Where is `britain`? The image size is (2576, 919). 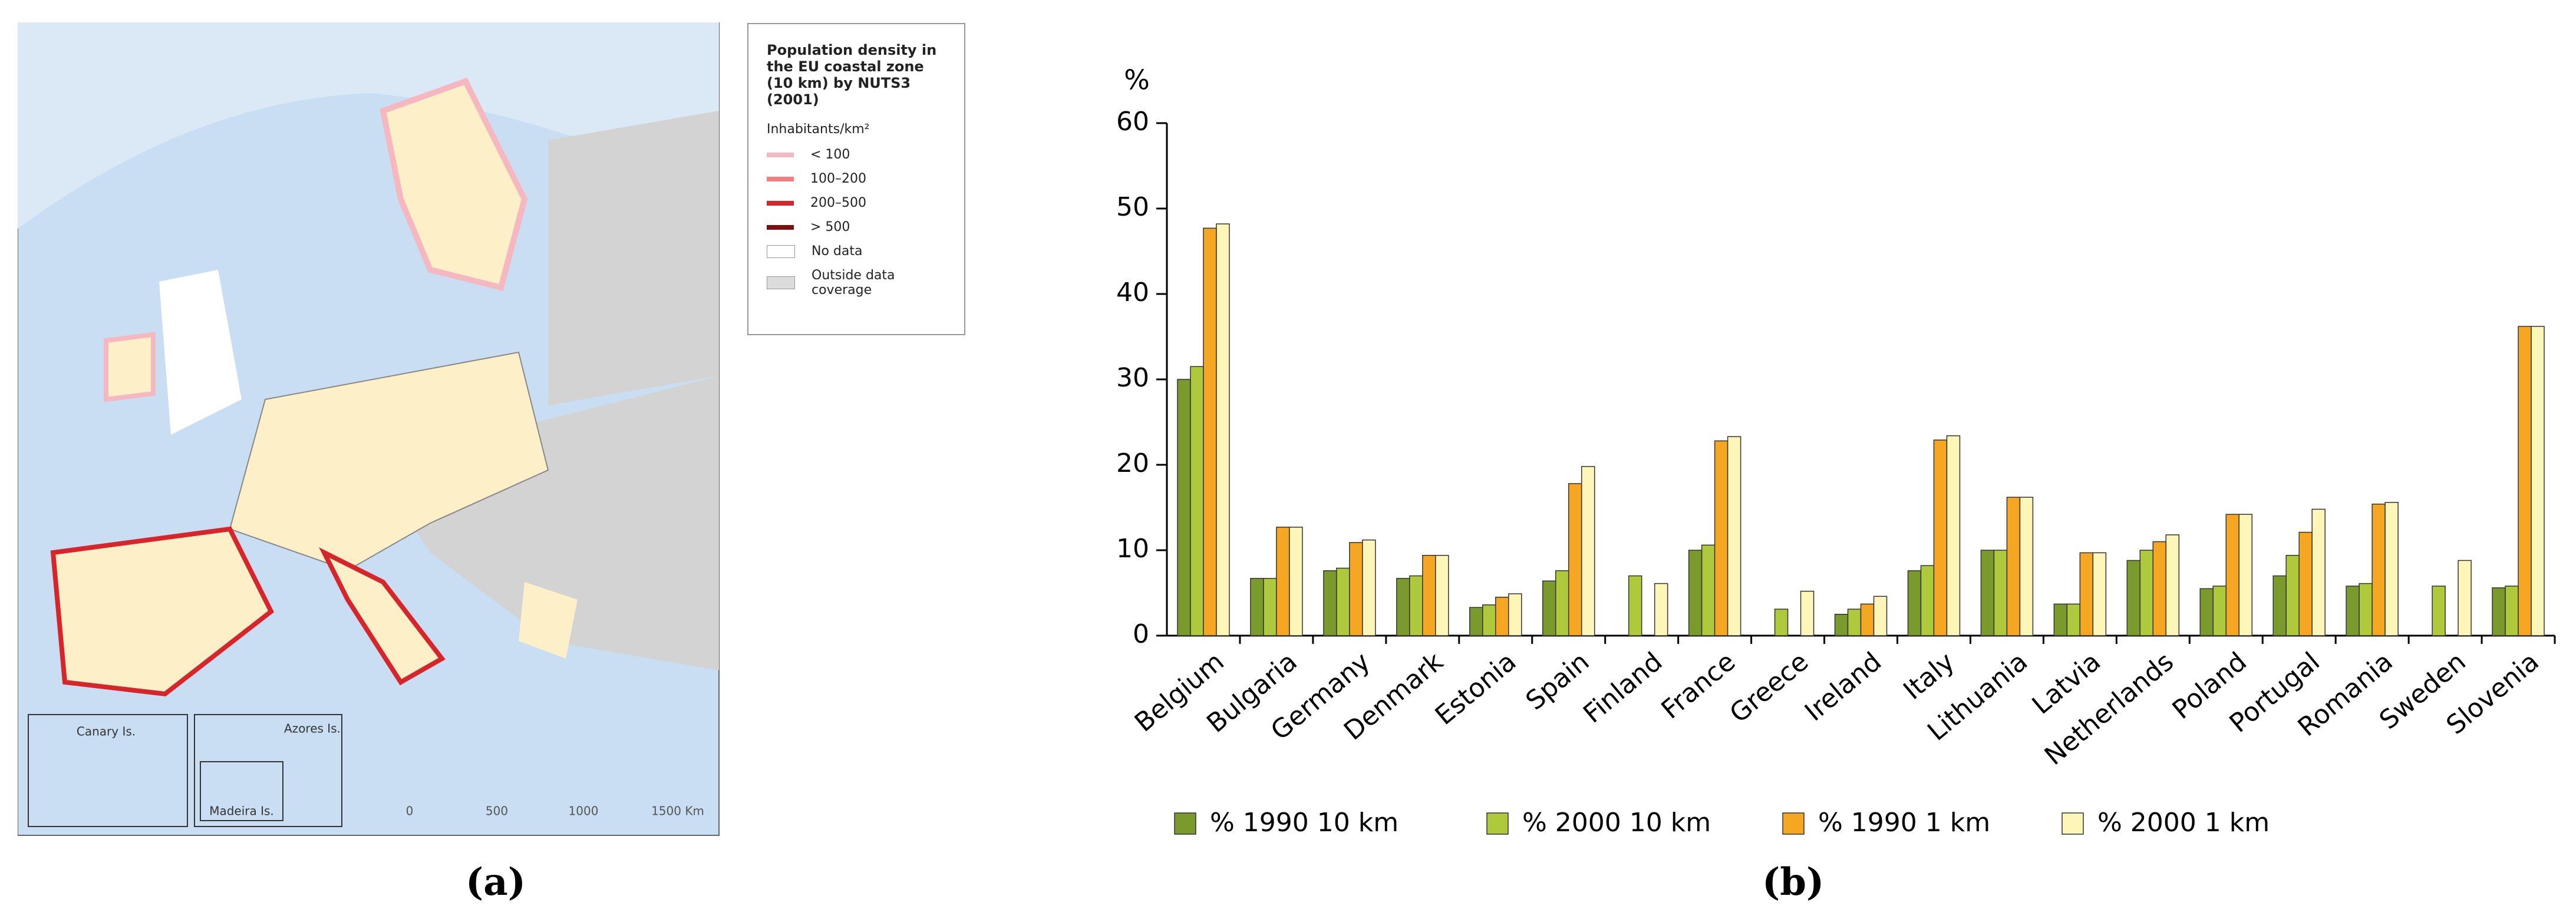
britain is located at coordinates (201, 353).